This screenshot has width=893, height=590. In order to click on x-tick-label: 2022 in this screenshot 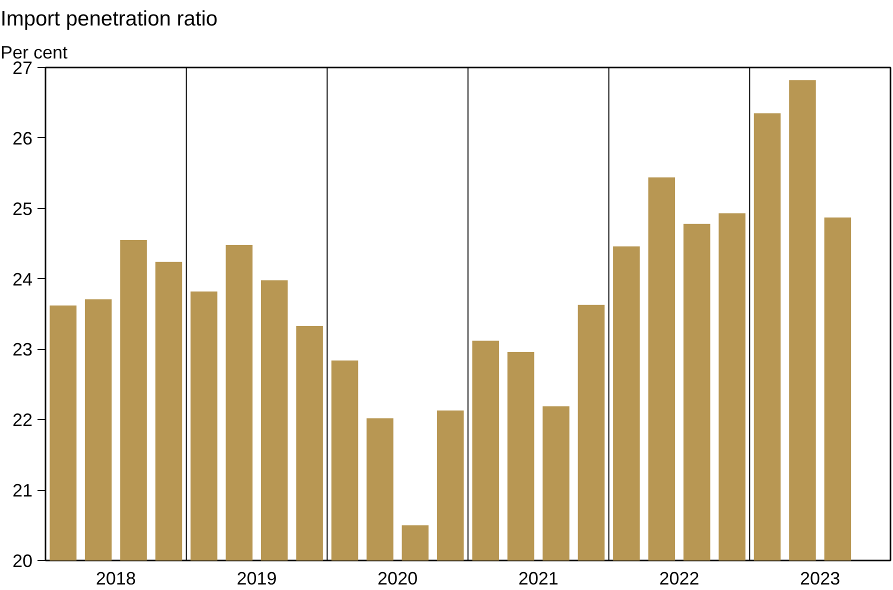, I will do `click(679, 578)`.